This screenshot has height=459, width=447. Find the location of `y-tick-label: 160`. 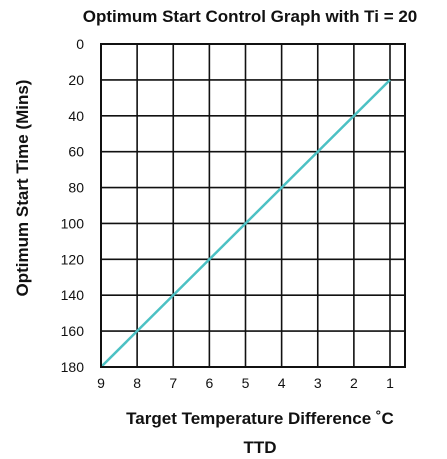

y-tick-label: 160 is located at coordinates (73, 331).